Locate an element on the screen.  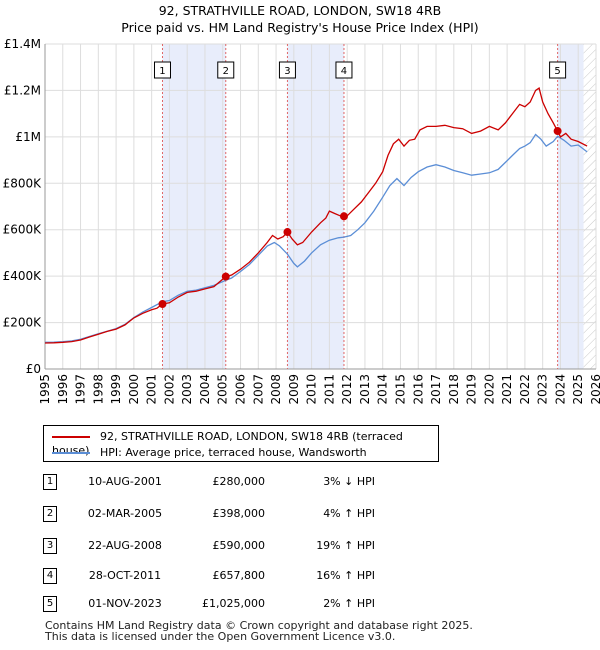
transaction-row: 4 28-OCT-2011 £657,800 16% ↑ HPI is located at coordinates (290, 576).